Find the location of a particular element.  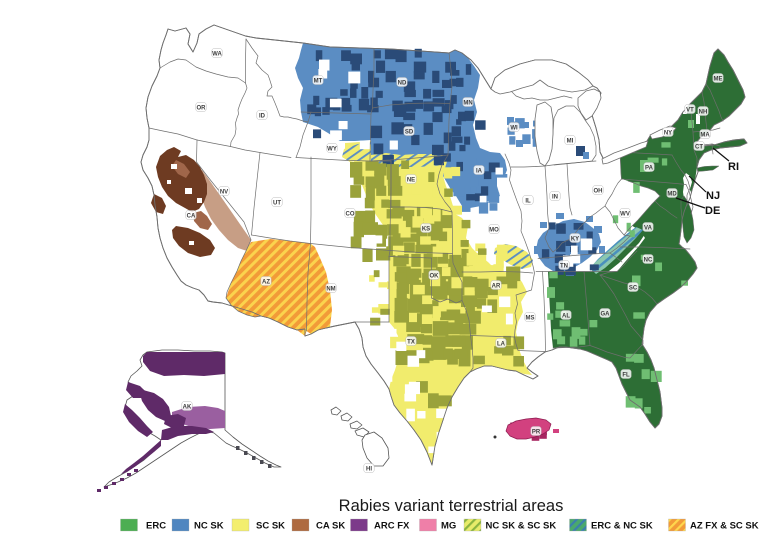

svg-text: ME is located at coordinates (718, 79).